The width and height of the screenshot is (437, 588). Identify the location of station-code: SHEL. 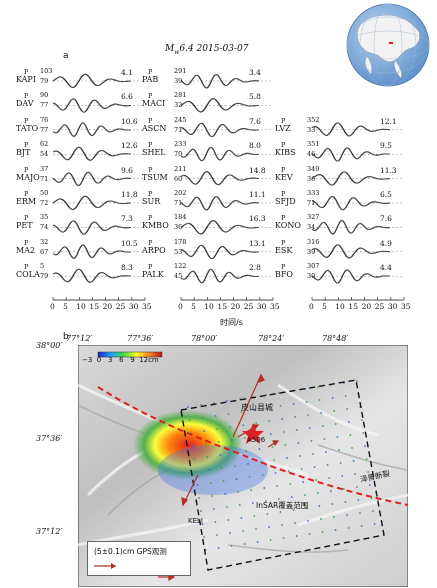
(154, 153).